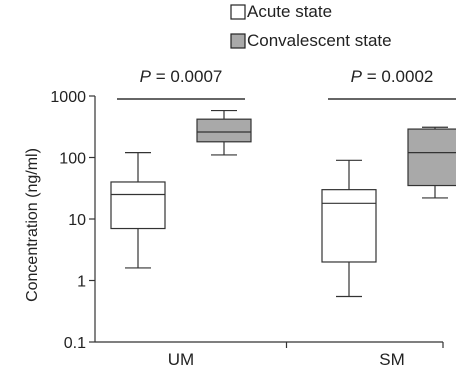  I want to click on y-axis-label: Concentration (ng/ml), so click(32, 225).